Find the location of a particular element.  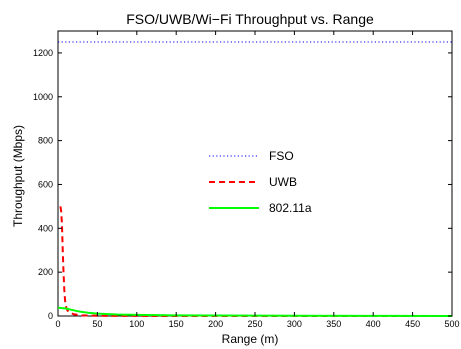

legend-label: FSO is located at coordinates (281, 156).